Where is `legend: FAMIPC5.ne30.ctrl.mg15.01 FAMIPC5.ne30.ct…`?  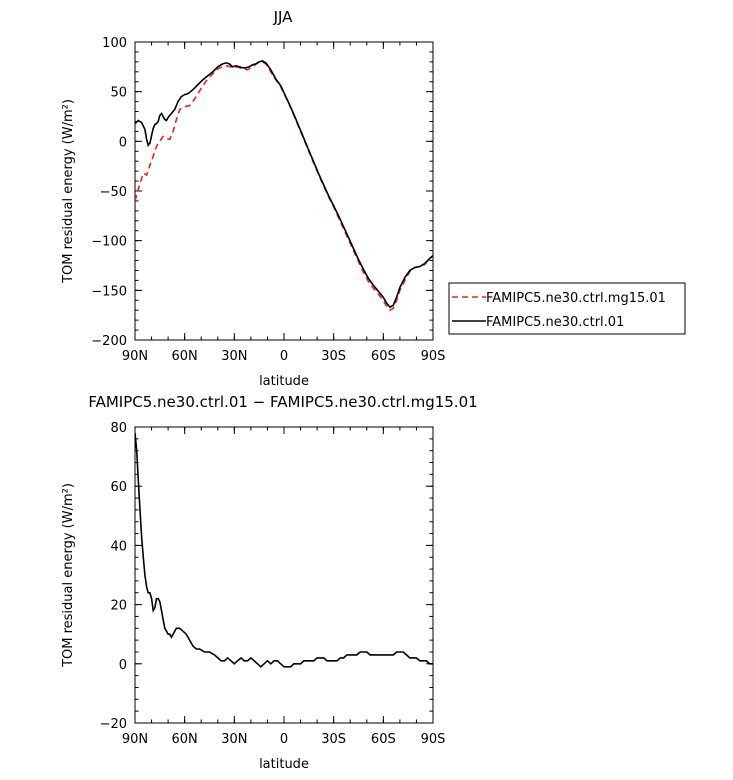 legend: FAMIPC5.ne30.ctrl.mg15.01 FAMIPC5.ne30.ct… is located at coordinates (567, 308).